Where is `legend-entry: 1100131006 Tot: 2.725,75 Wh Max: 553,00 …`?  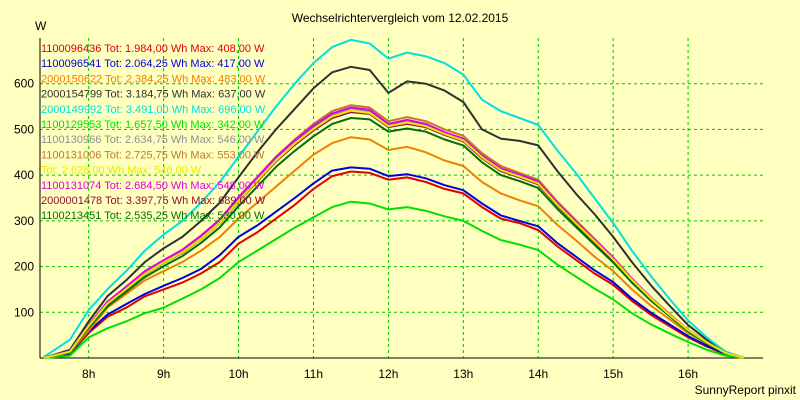
legend-entry: 1100131006 Tot: 2.725,75 Wh Max: 553,00 … is located at coordinates (153, 155).